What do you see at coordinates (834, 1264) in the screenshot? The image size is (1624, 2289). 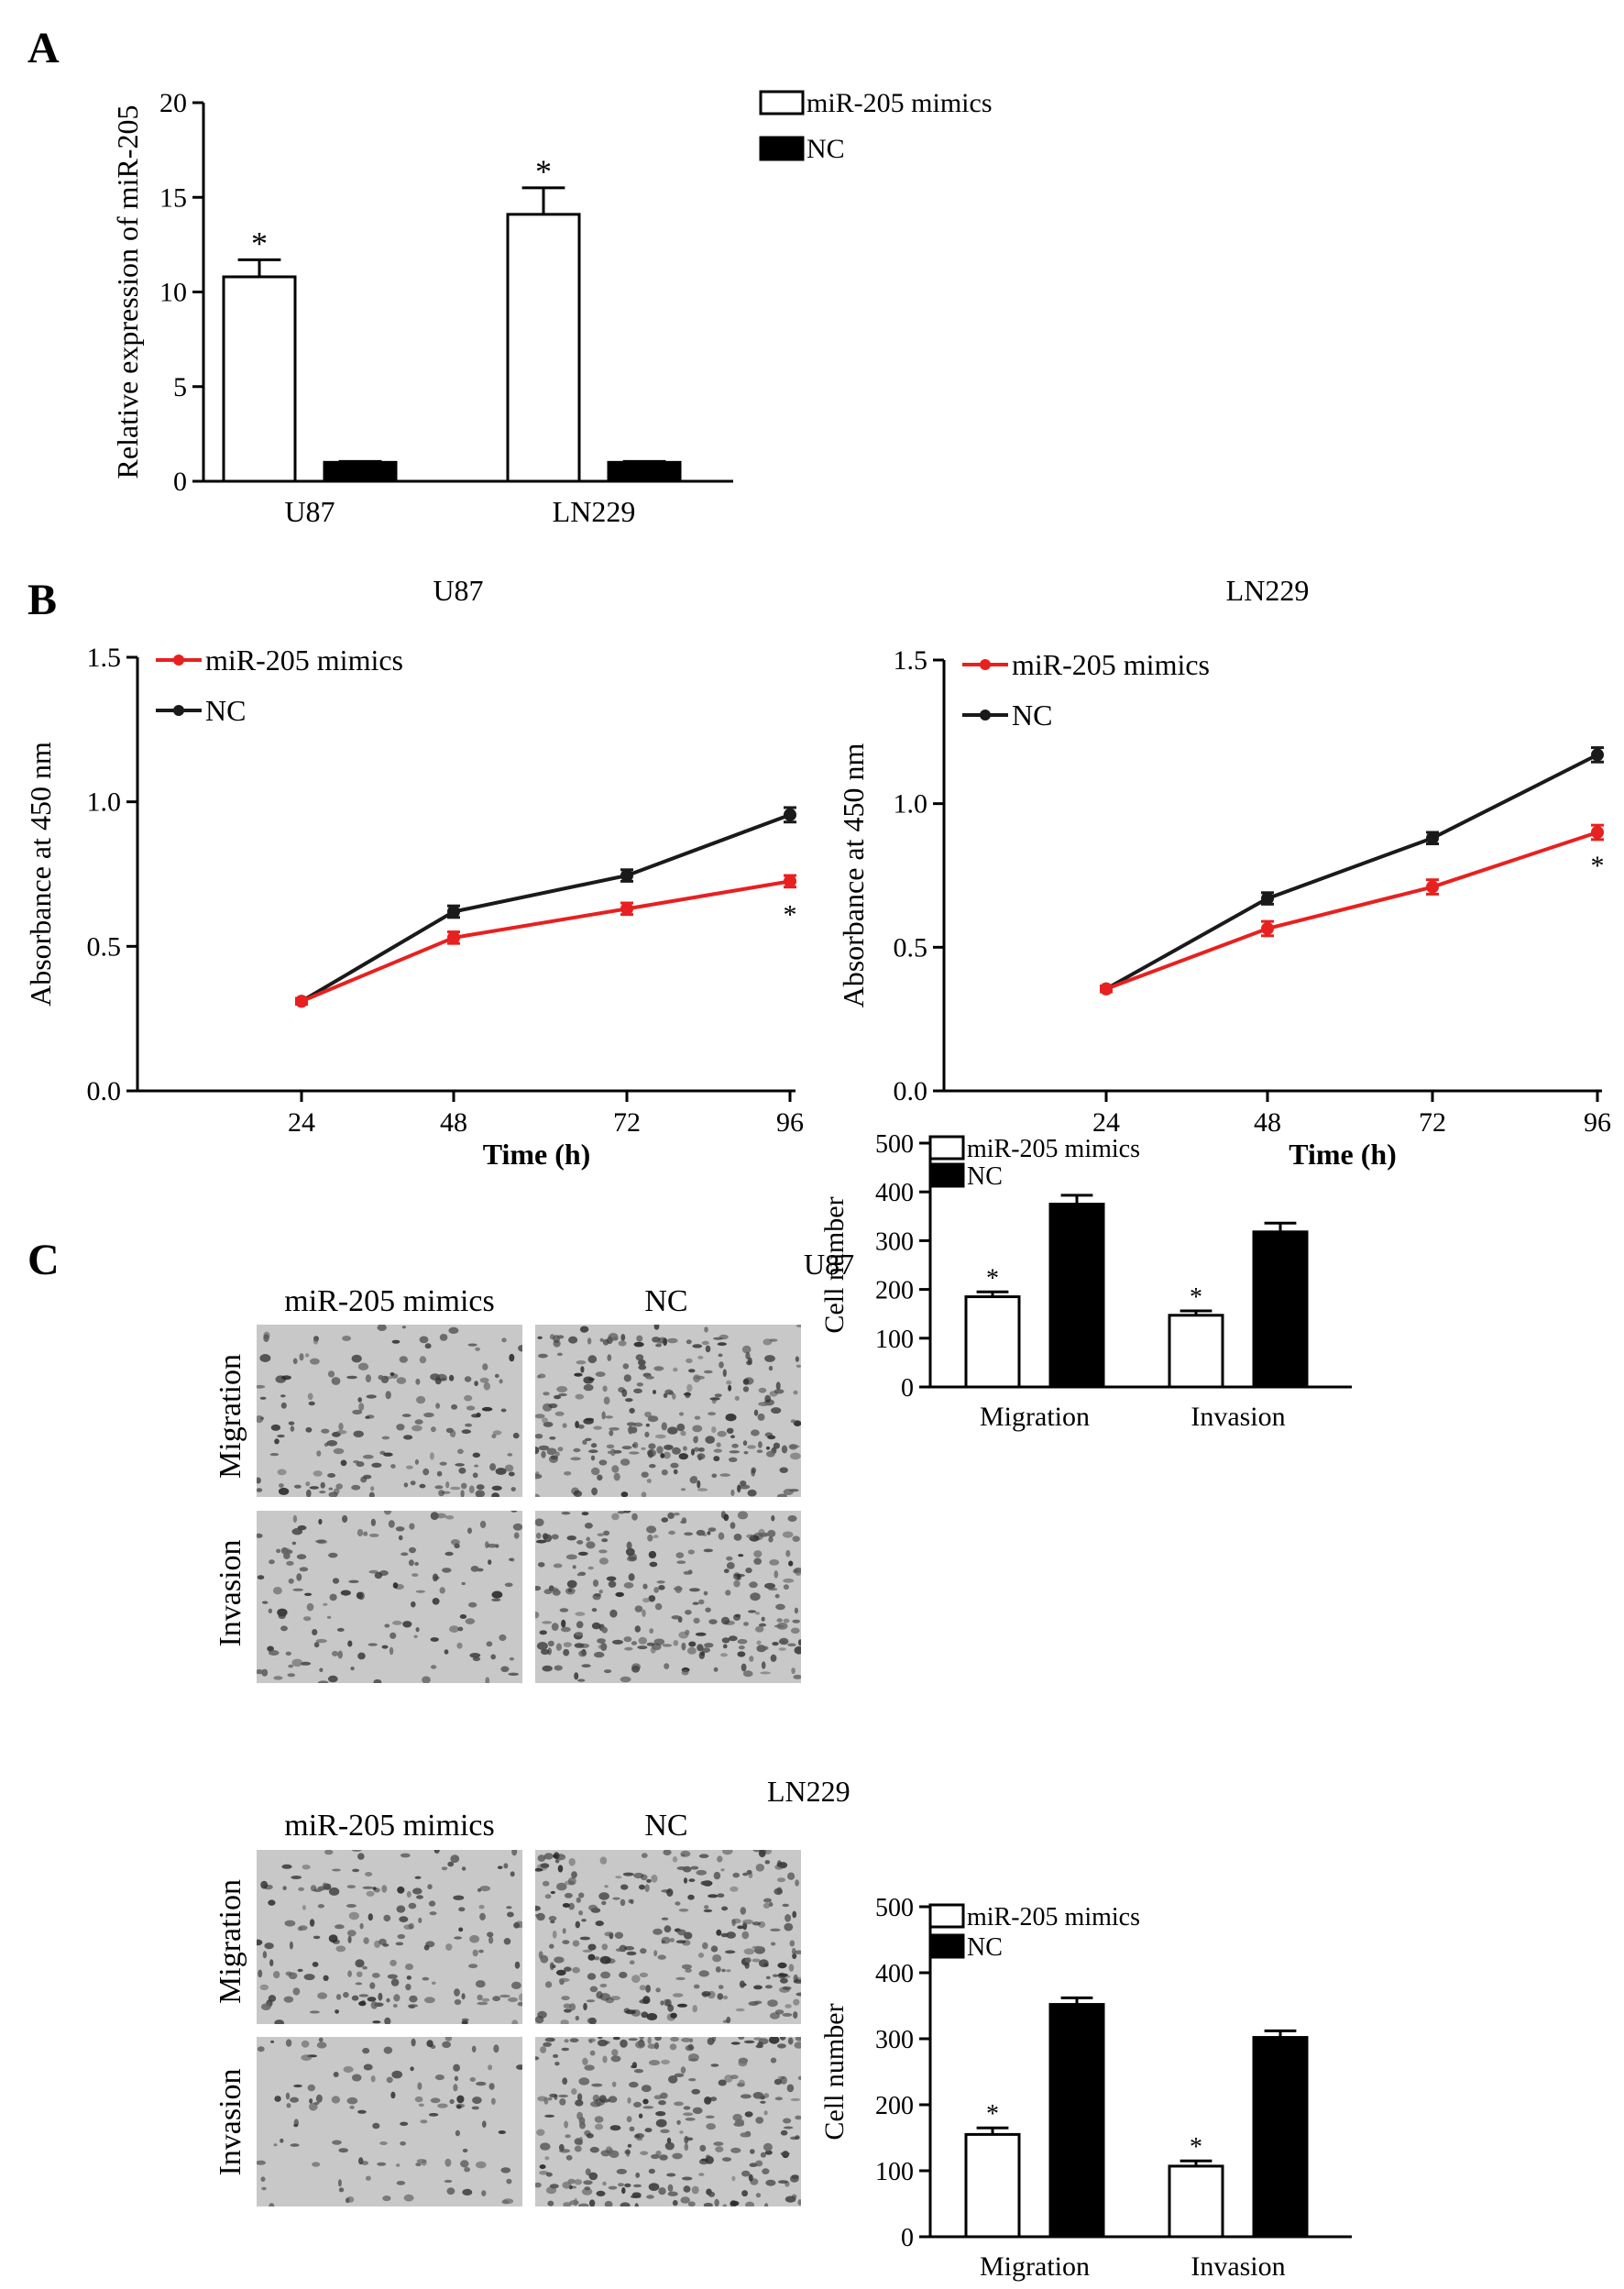 I see `y-axis-label: Cell number` at bounding box center [834, 1264].